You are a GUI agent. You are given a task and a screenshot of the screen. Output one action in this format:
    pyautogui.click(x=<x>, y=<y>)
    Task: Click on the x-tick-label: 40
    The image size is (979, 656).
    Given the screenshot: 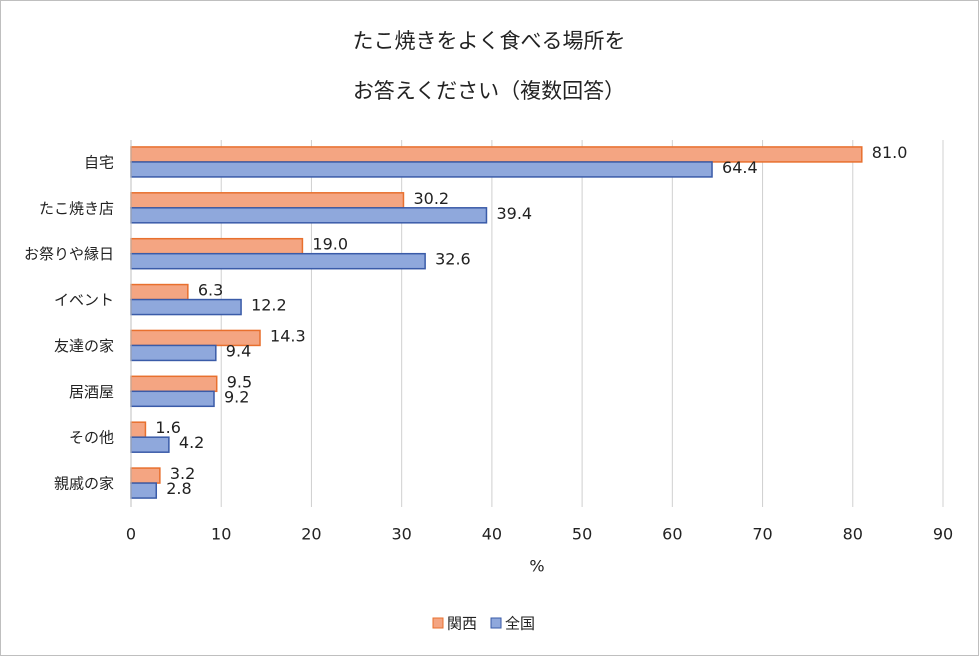 What is the action you would take?
    pyautogui.click(x=492, y=534)
    